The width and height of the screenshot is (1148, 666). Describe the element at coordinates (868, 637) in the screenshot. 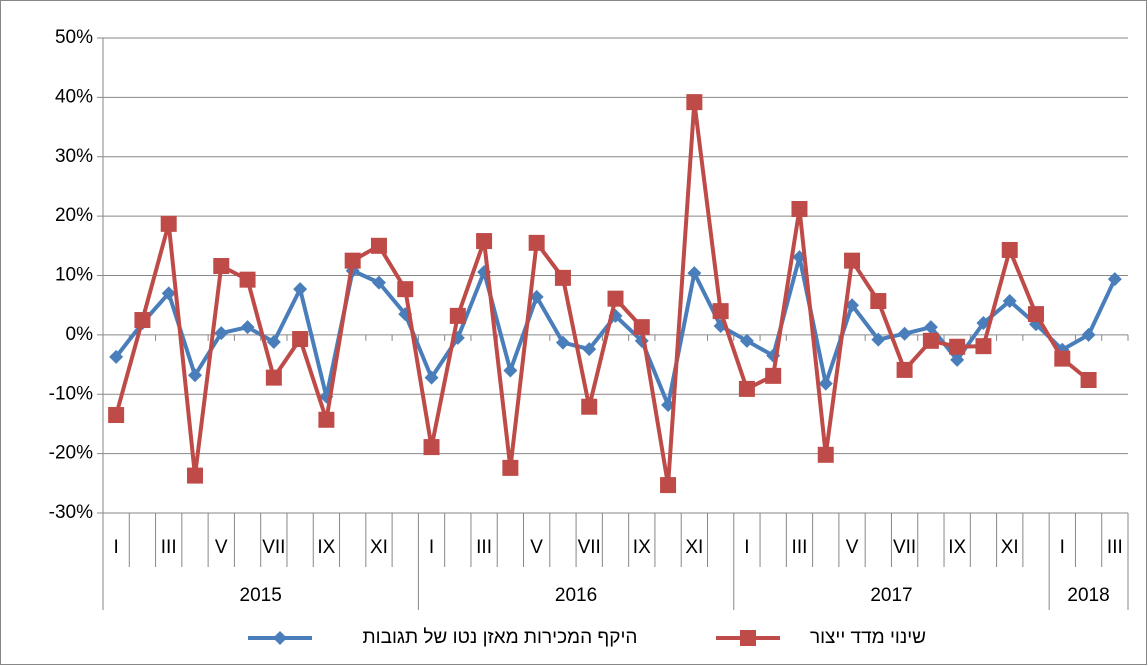

I see `legend-label: שינוי מדד ייצור` at that location.